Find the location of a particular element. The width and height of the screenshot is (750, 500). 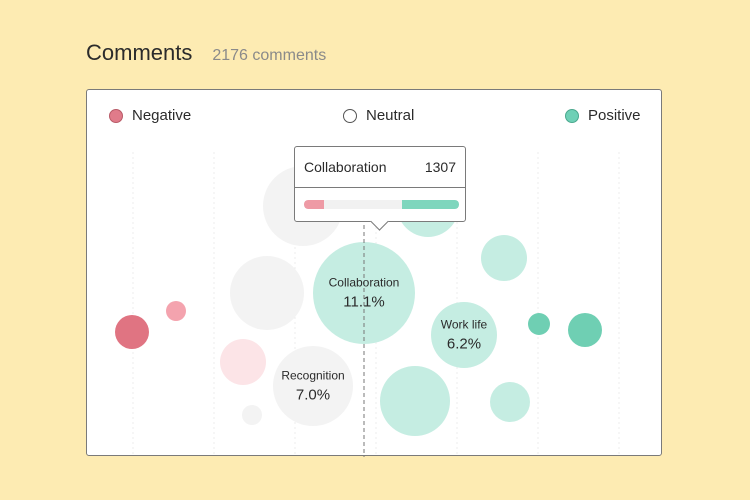

bubble-negative-strong is located at coordinates (132, 332).